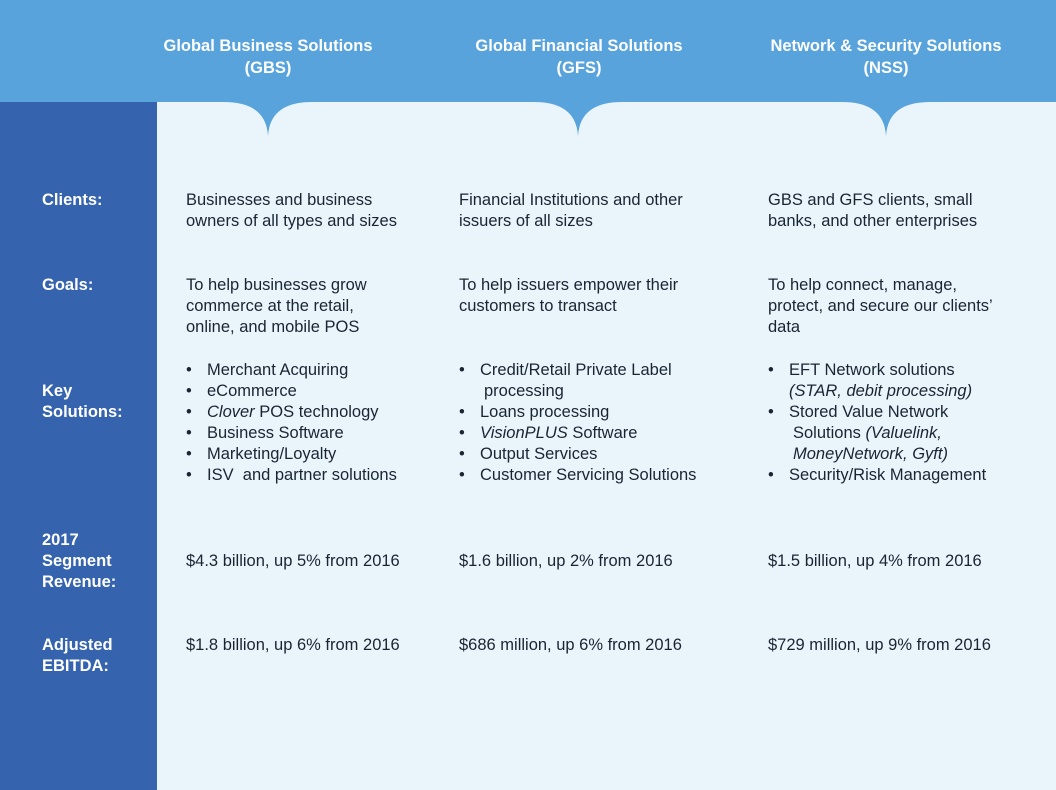 The image size is (1056, 790). I want to click on list-item: Output Services, so click(577, 454).